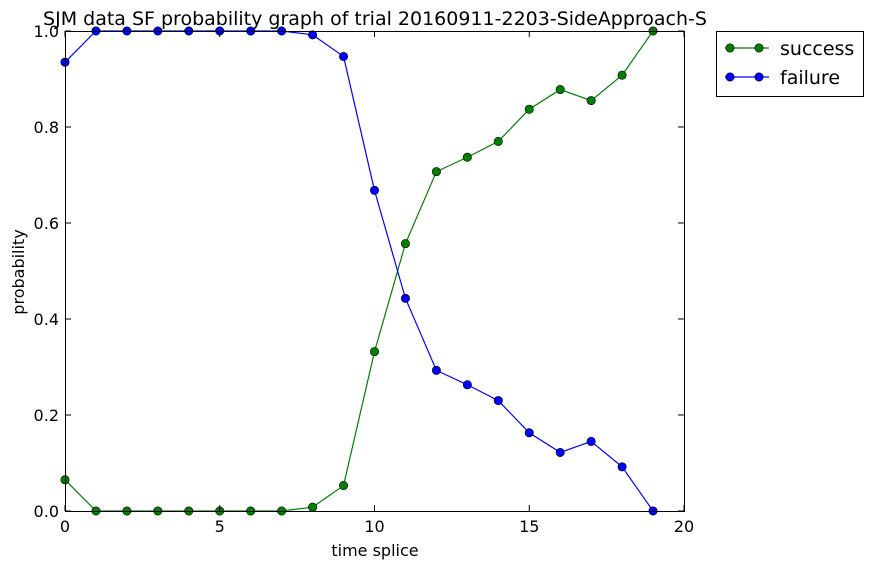  I want to click on legend-items: success failure, so click(789, 63).